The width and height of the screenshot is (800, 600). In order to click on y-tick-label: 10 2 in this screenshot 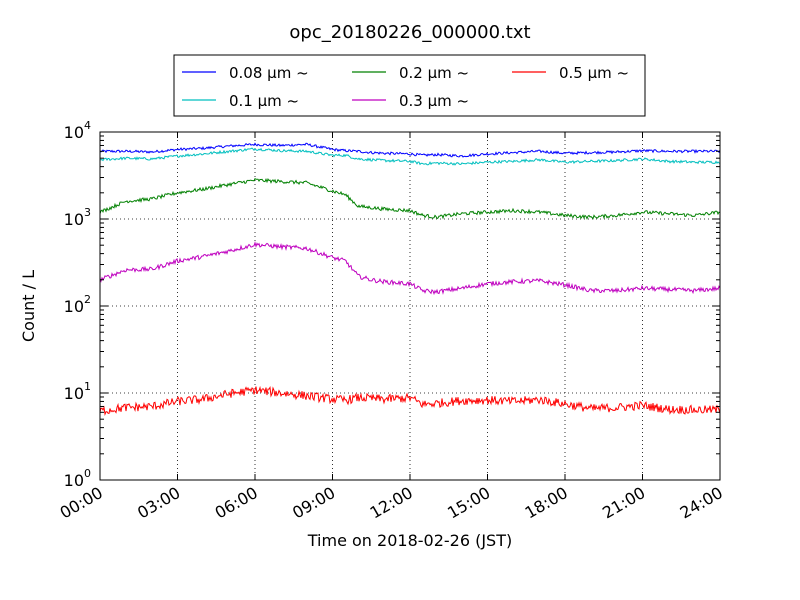, I will do `click(77, 304)`.